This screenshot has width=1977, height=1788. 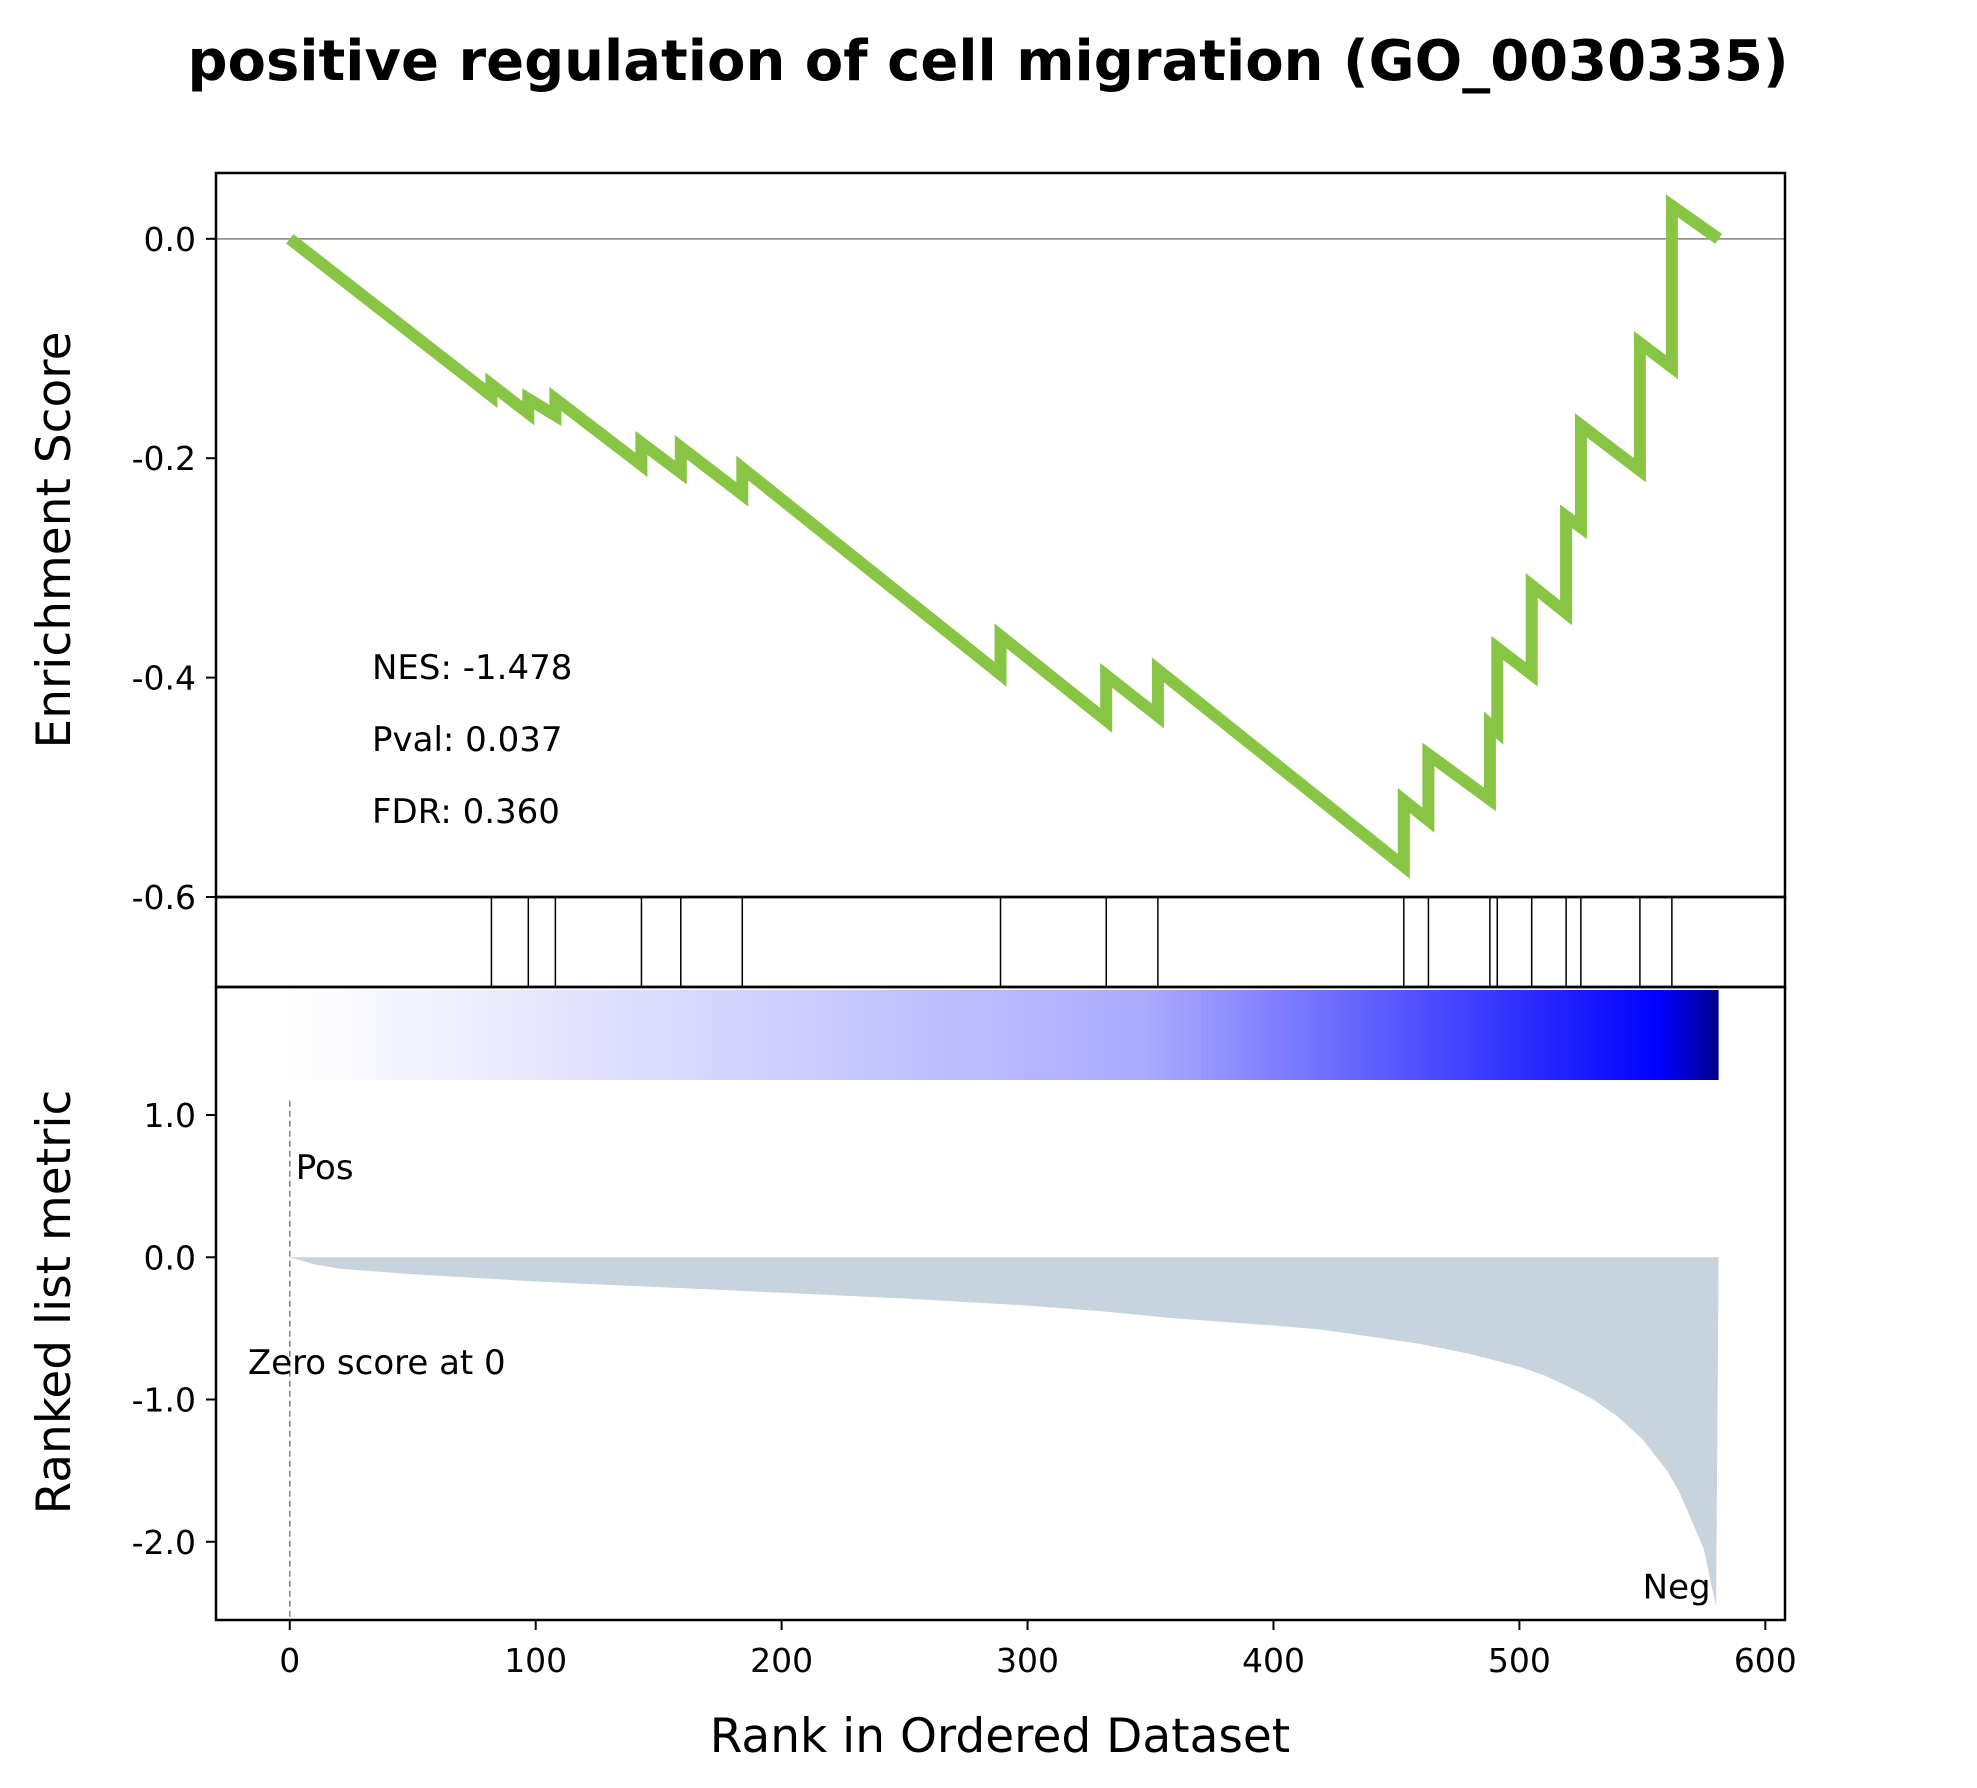 What do you see at coordinates (170, 1257) in the screenshot?
I see `metric-y-tick-label: 0.0` at bounding box center [170, 1257].